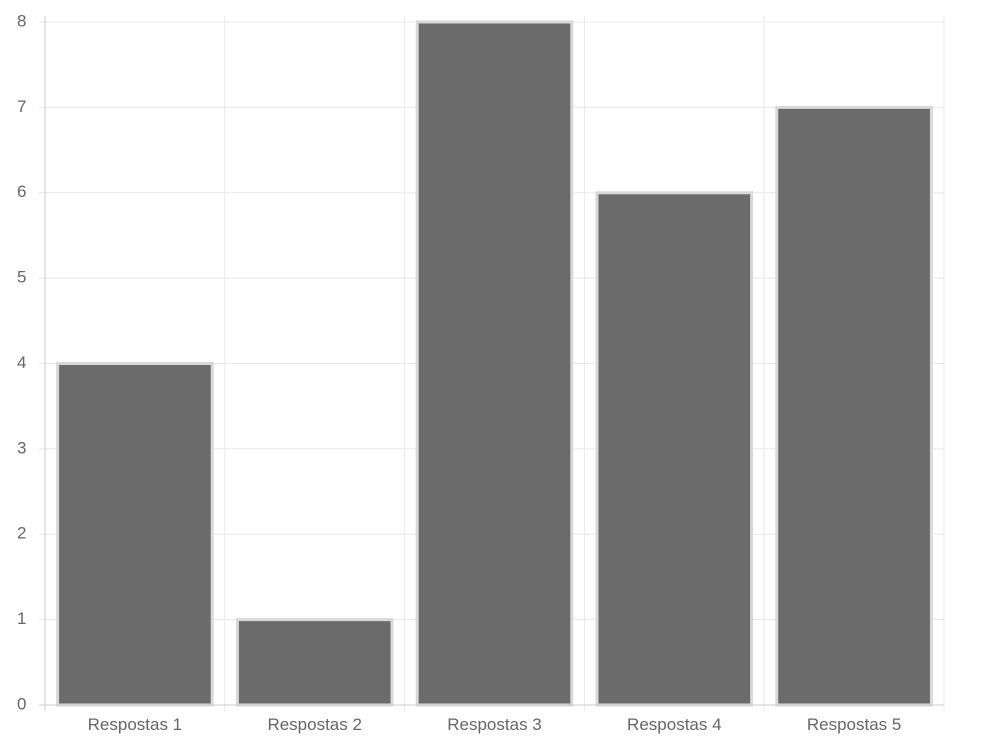 This screenshot has width=986, height=747. What do you see at coordinates (21, 618) in the screenshot?
I see `y-tick-label-1: 1` at bounding box center [21, 618].